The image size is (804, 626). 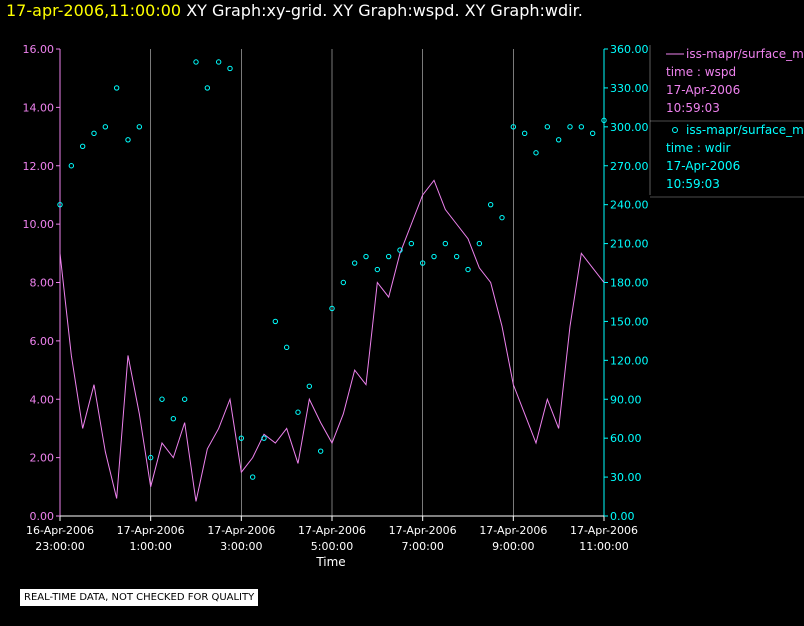 I want to click on left-tick-label: 2.00, so click(x=42, y=458).